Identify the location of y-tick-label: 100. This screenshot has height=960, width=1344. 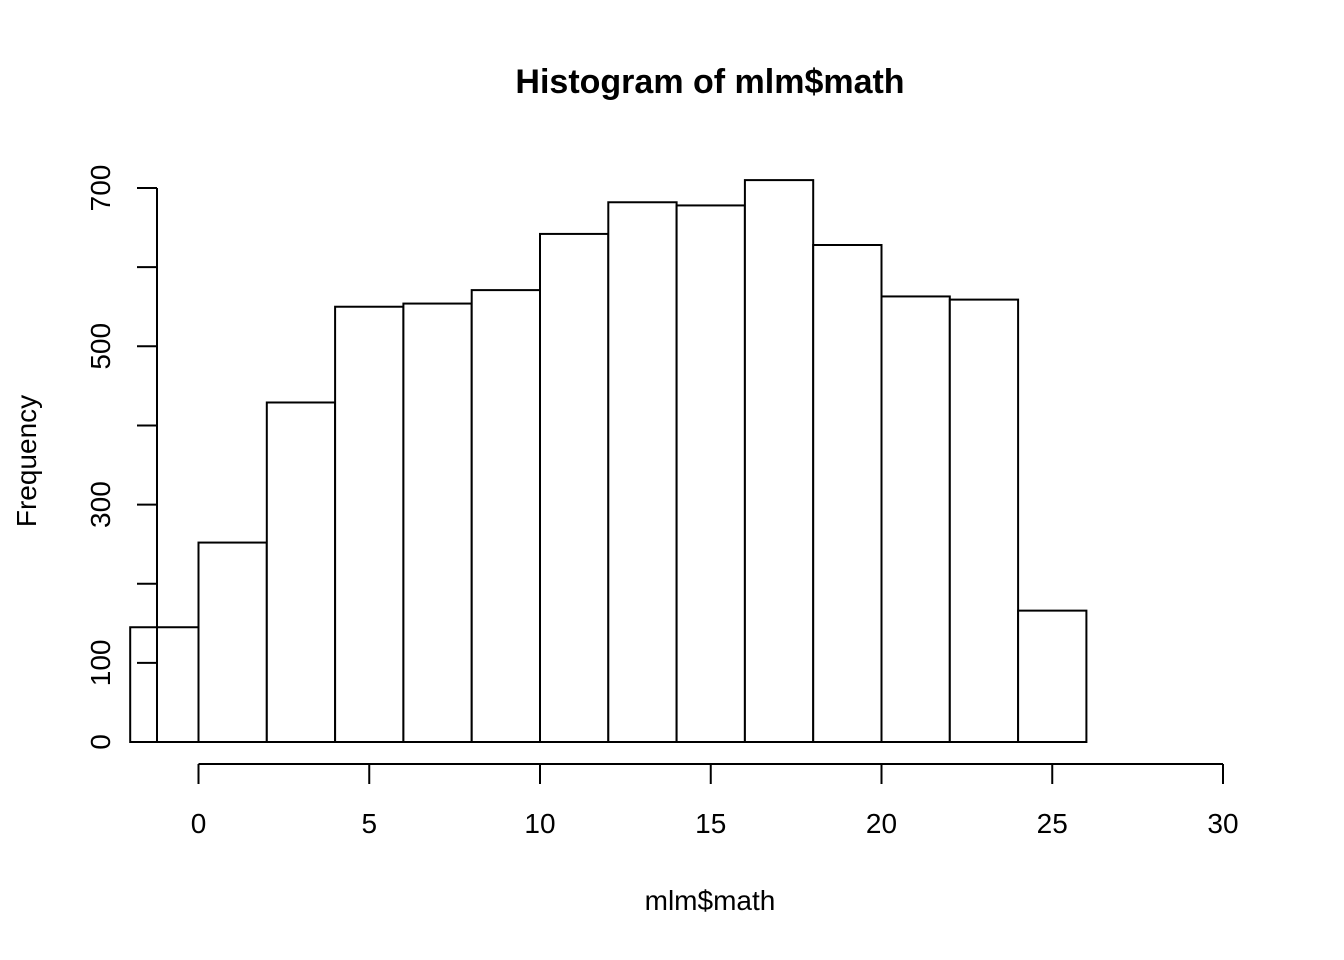
(100, 663).